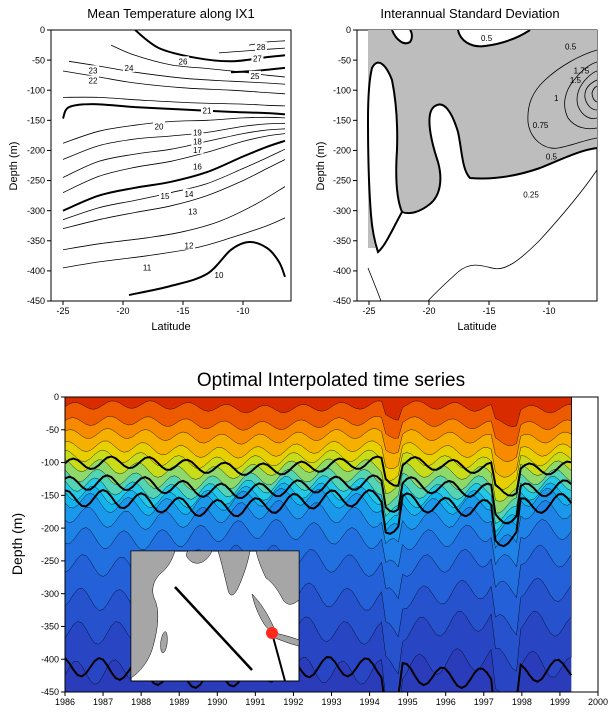  What do you see at coordinates (179, 702) in the screenshot?
I see `x-tick-label: 1989` at bounding box center [179, 702].